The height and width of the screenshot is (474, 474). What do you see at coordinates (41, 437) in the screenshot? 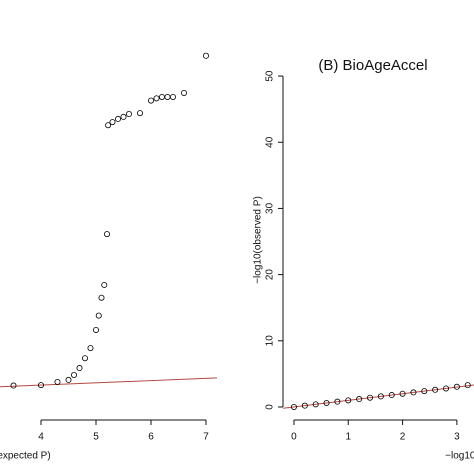
I see `x-tick-label: 4` at bounding box center [41, 437].